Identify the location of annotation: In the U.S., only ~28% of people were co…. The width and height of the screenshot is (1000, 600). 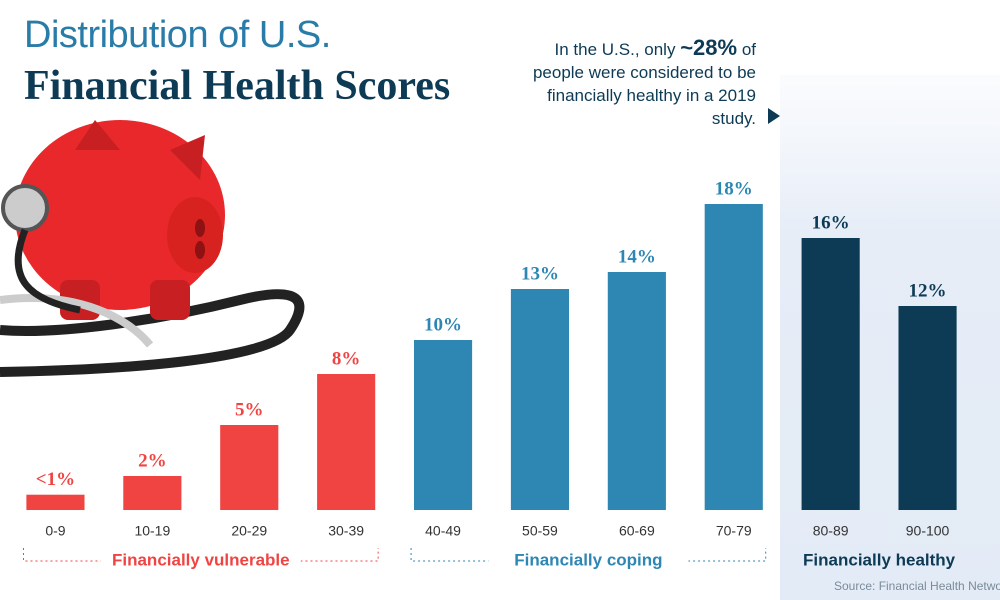
(638, 83).